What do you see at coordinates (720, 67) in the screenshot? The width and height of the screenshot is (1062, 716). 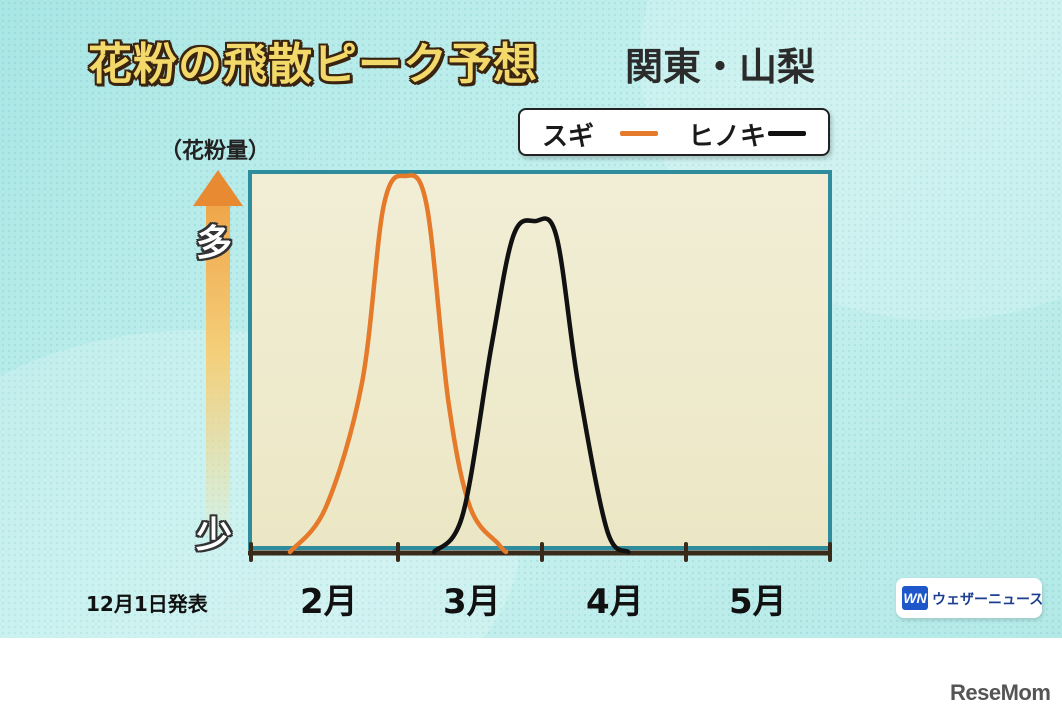 I see `region-label: 関東・山梨` at bounding box center [720, 67].